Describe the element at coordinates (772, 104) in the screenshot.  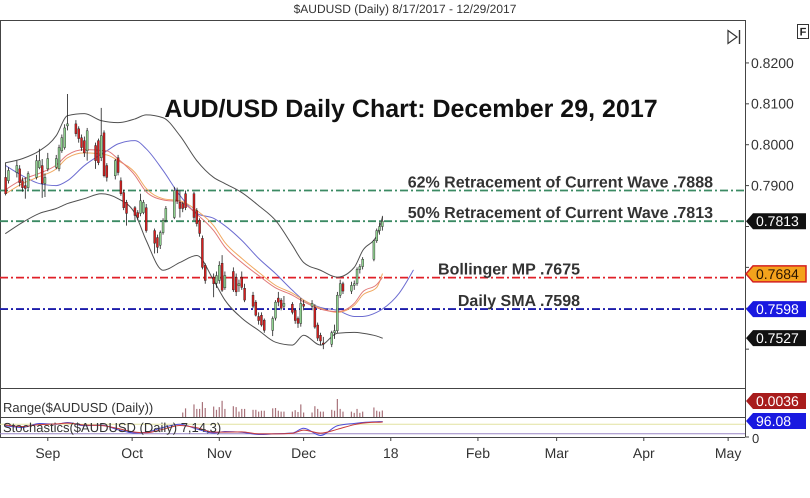
I see `y-tick-label: 0.8100` at that location.